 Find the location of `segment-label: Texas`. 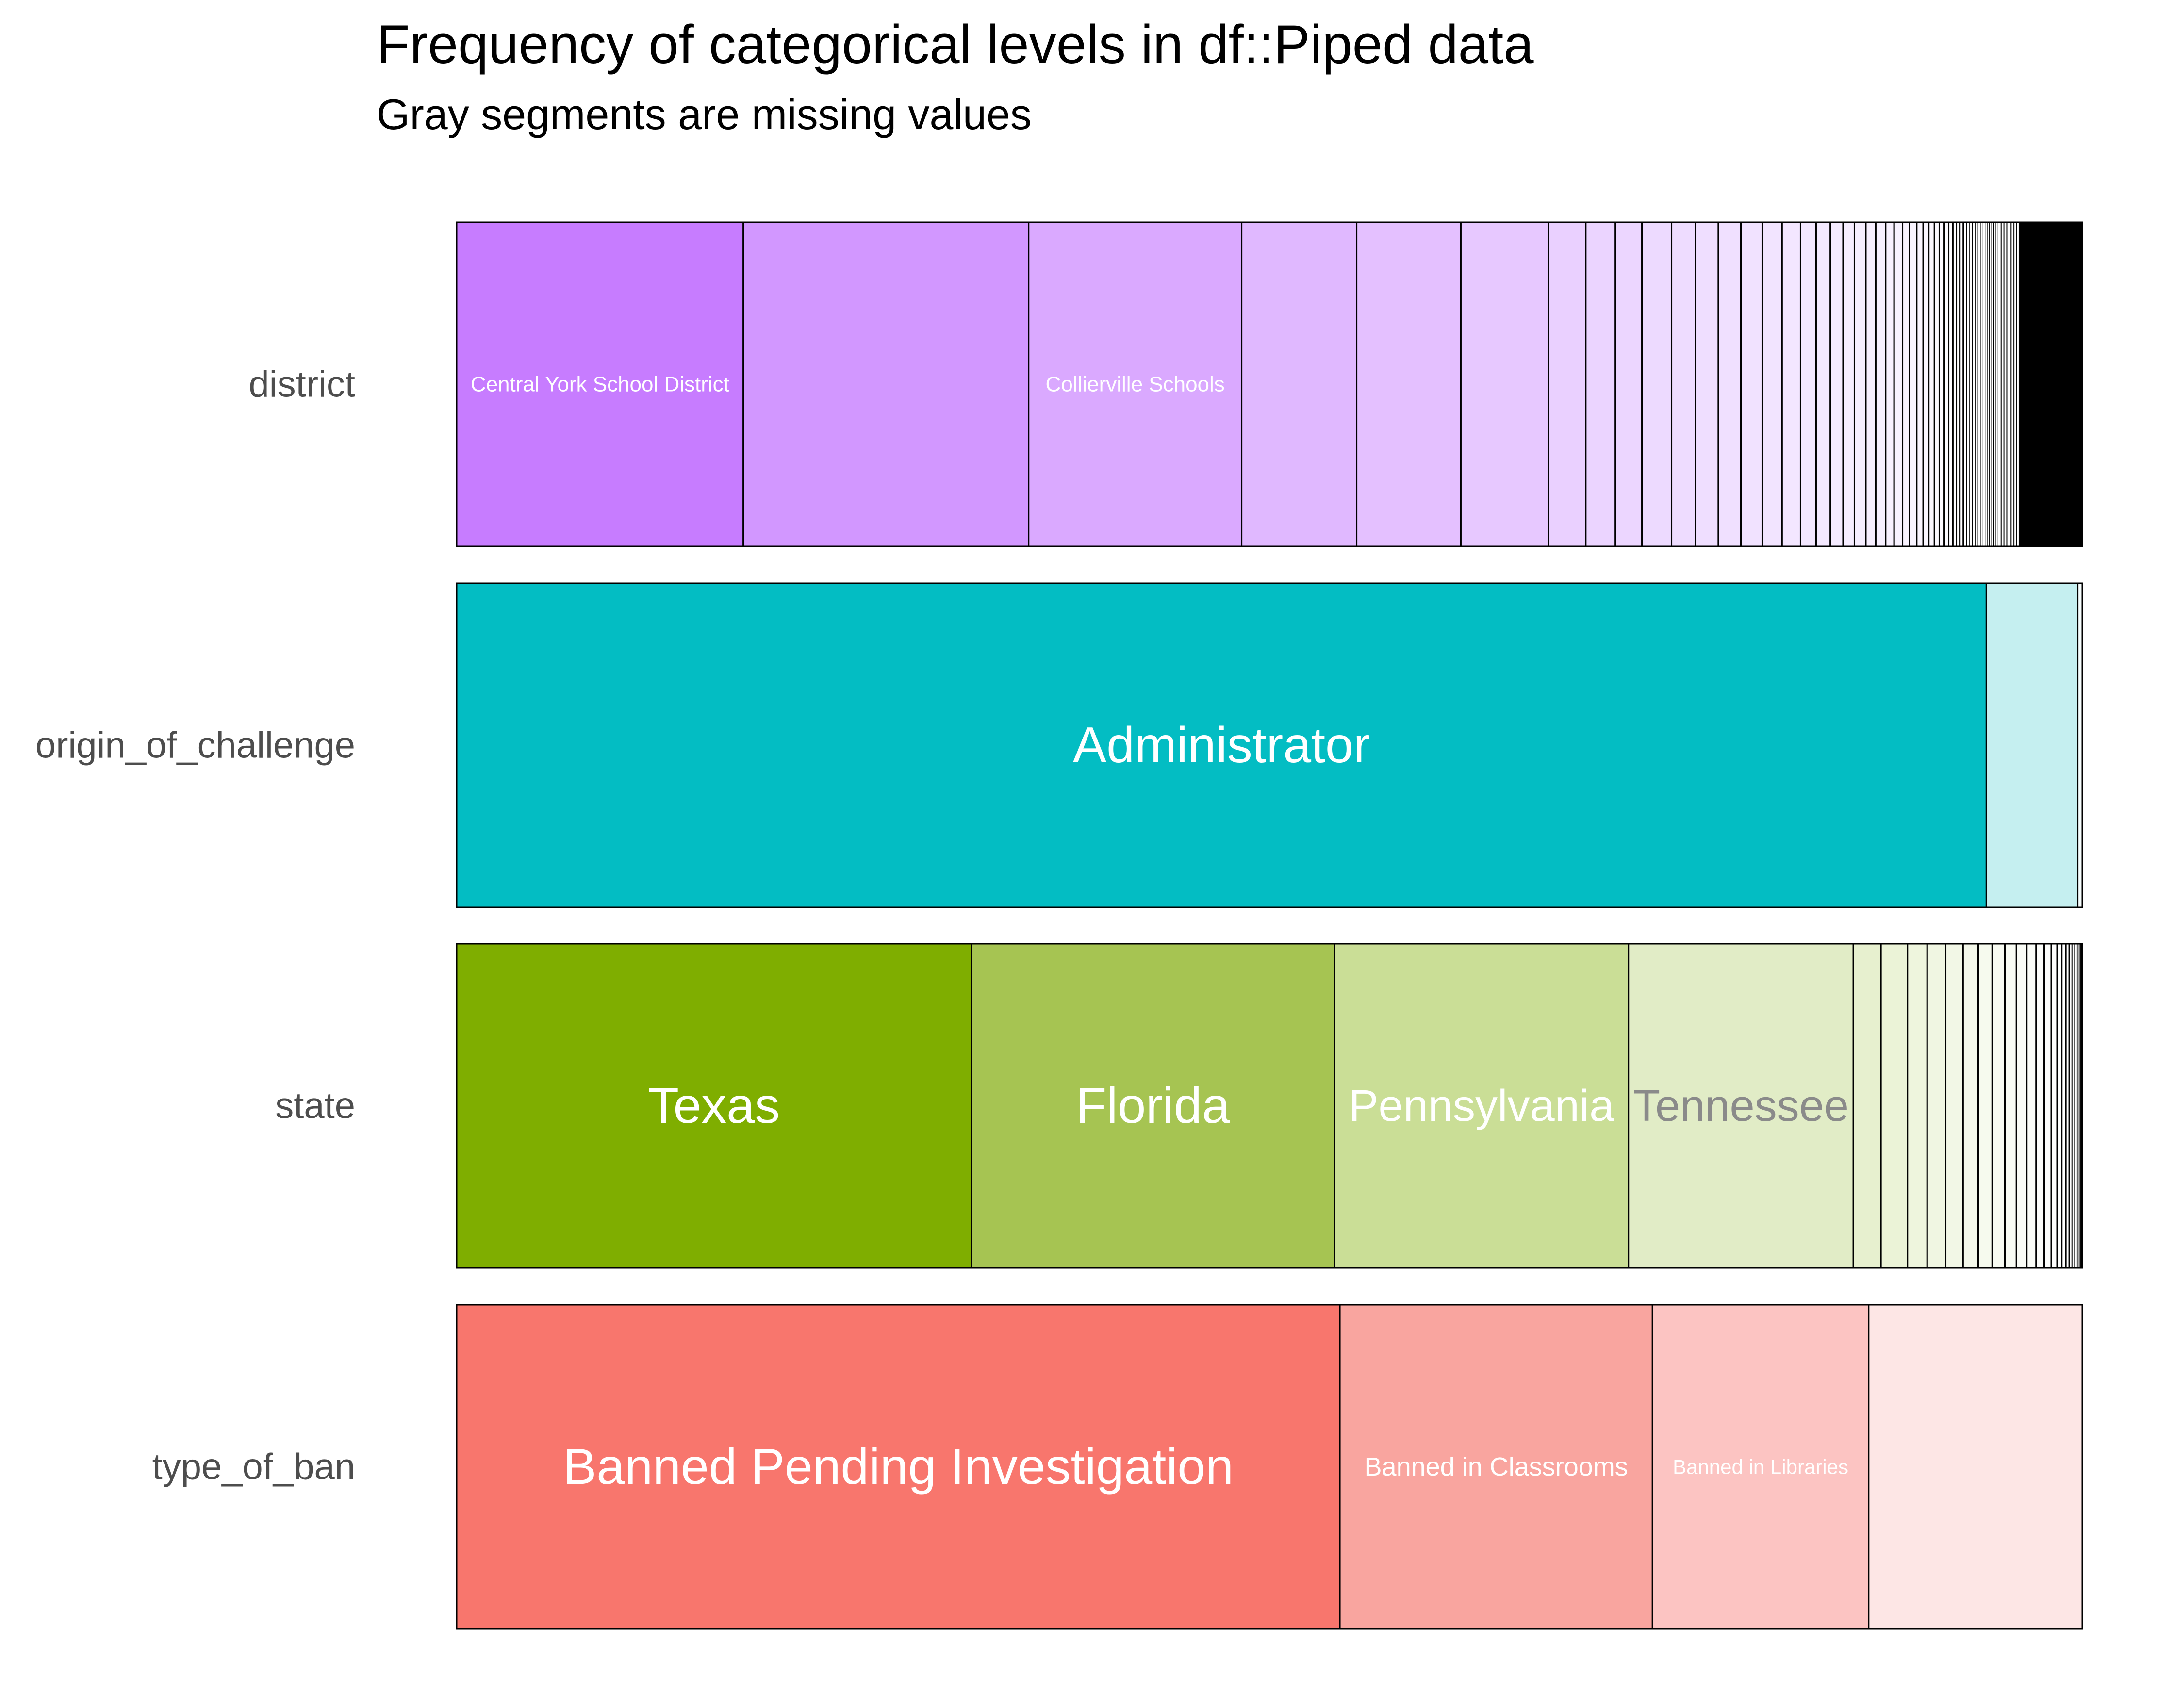

segment-label: Texas is located at coordinates (714, 1106).